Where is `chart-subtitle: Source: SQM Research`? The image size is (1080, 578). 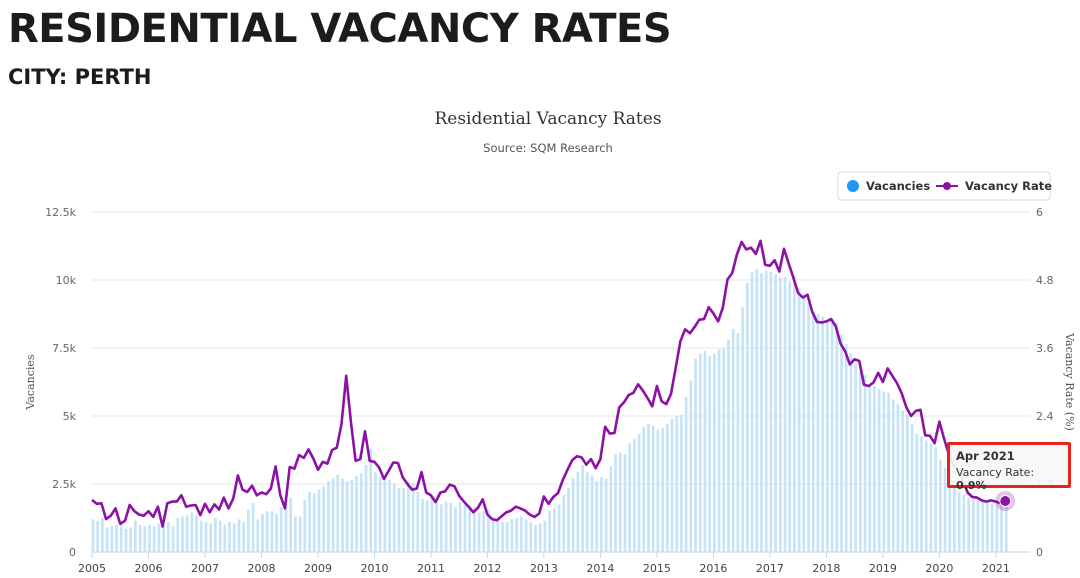 chart-subtitle: Source: SQM Research is located at coordinates (548, 148).